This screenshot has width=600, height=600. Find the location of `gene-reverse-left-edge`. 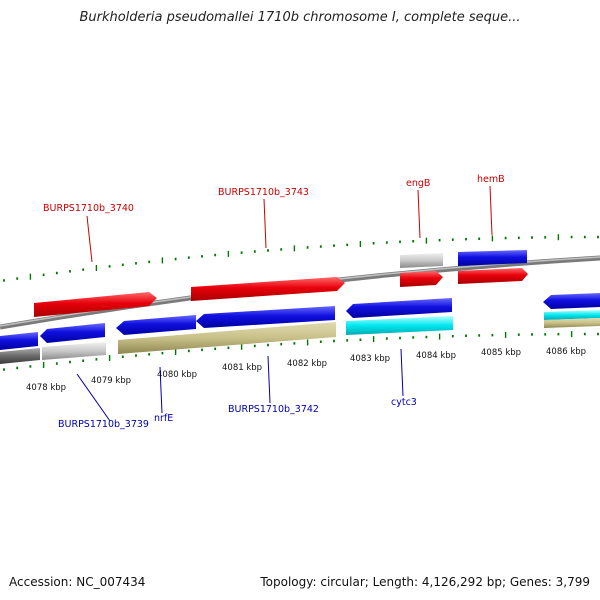

gene-reverse-left-edge is located at coordinates (19, 341).